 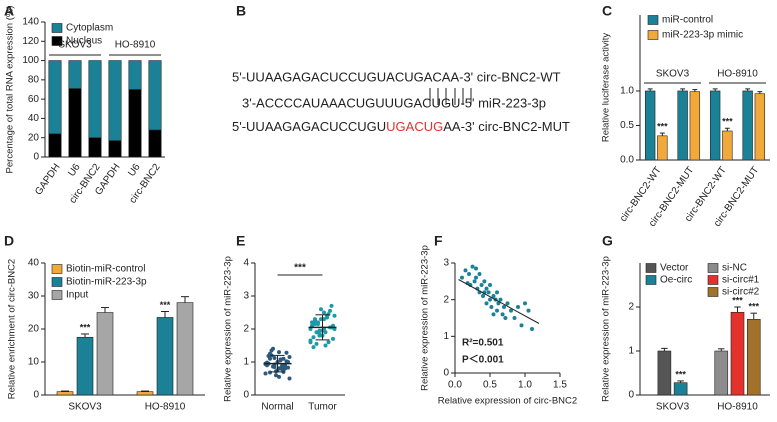 What do you see at coordinates (414, 126) in the screenshot?
I see `mut-part: UGACUG` at bounding box center [414, 126].